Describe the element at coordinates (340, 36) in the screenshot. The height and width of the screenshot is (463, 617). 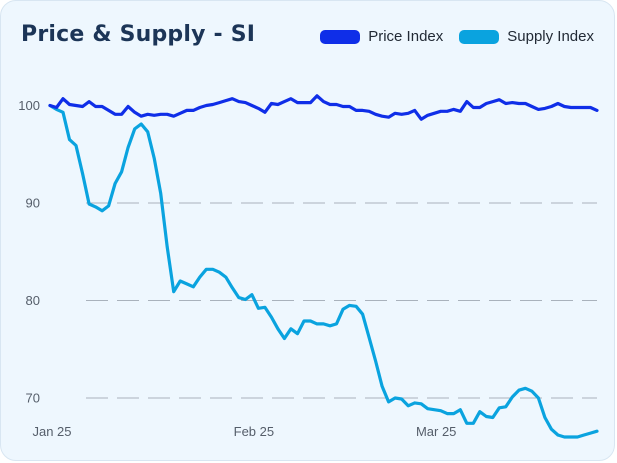
I see `legend-swatch-price` at that location.